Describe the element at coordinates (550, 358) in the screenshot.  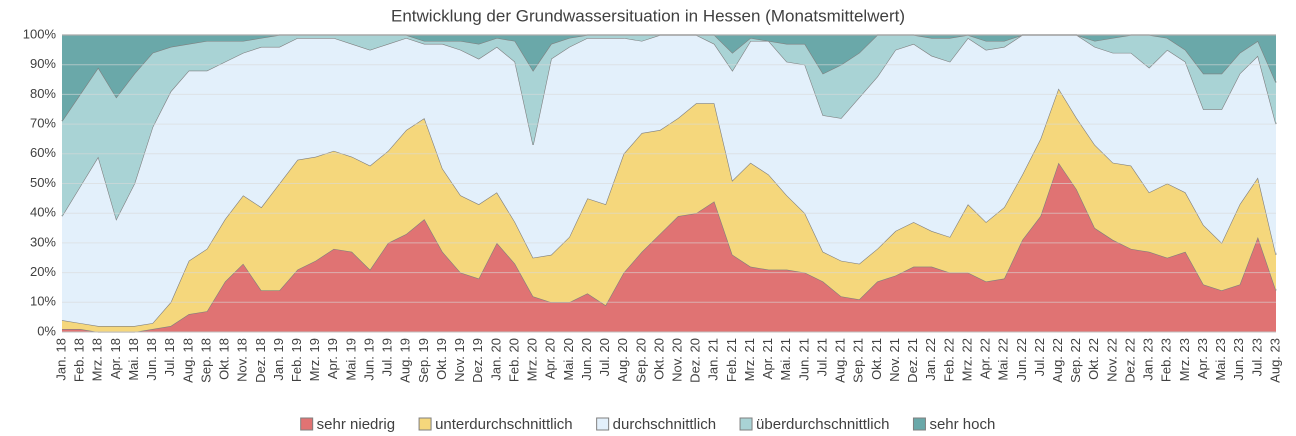
I see `x-tick-label: Apr. 20` at that location.